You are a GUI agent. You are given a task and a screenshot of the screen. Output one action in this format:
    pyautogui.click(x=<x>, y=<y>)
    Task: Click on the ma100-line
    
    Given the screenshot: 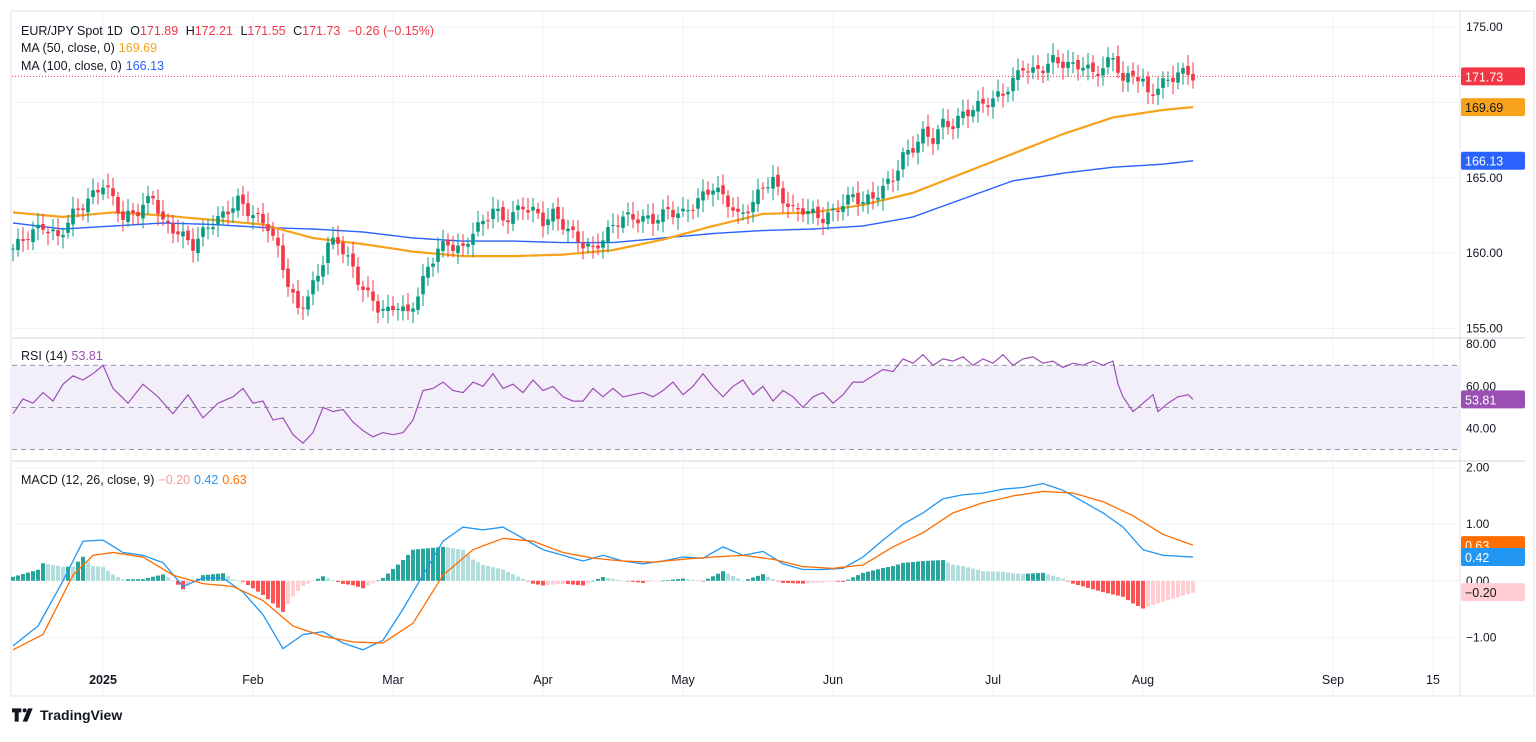 What is the action you would take?
    pyautogui.click(x=603, y=202)
    